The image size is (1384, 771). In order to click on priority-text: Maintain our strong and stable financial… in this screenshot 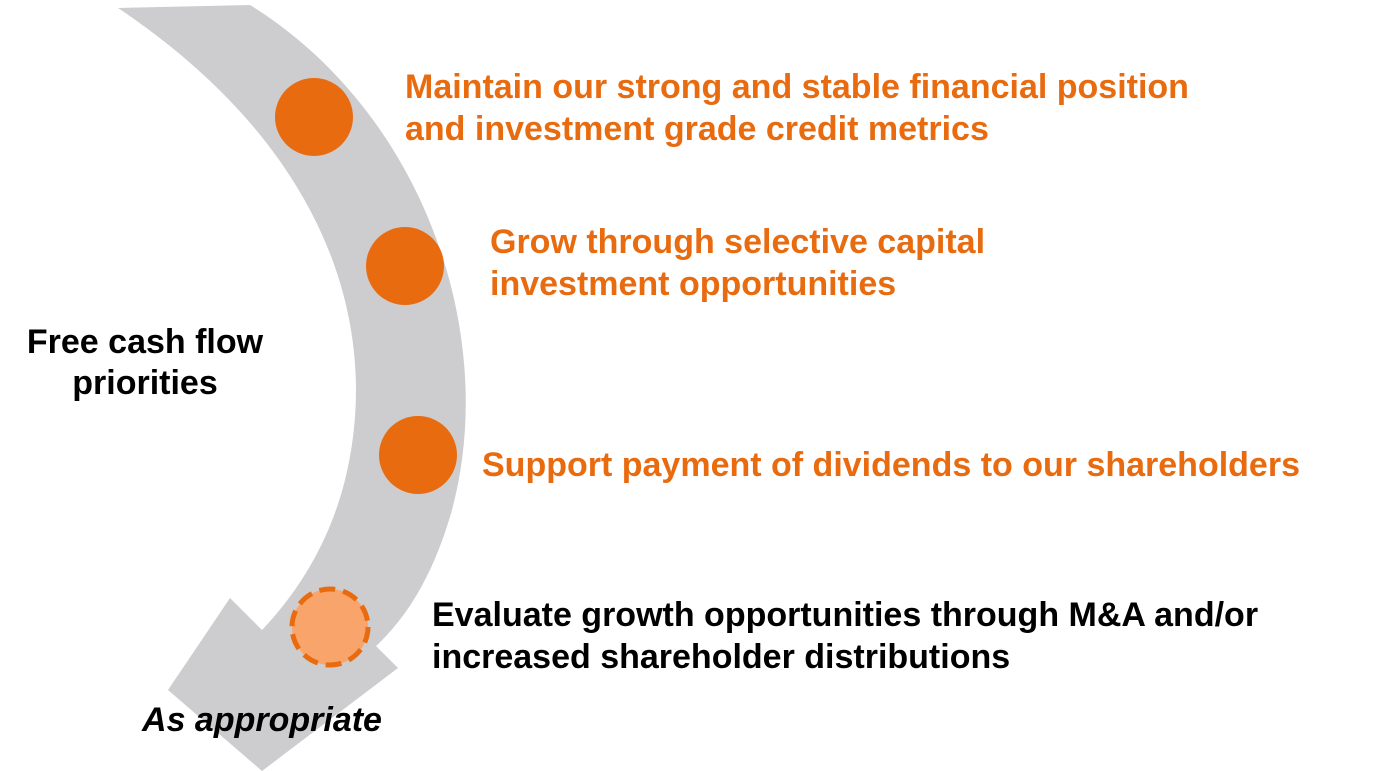, I will do `click(797, 87)`.